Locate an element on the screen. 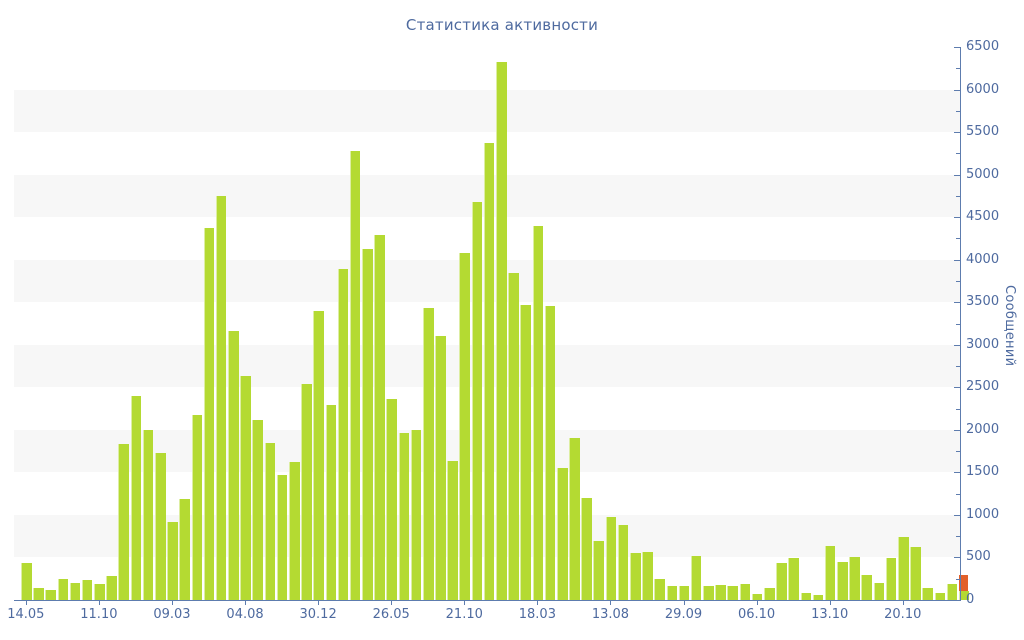  y-tick-label: 0 is located at coordinates (970, 599).